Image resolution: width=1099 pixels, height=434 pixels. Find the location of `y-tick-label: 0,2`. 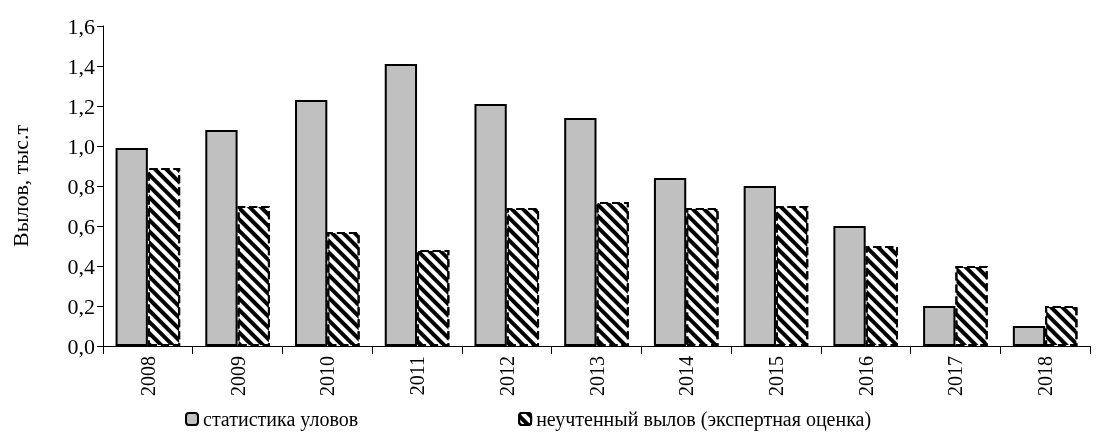

y-tick-label: 0,2 is located at coordinates (81, 306).